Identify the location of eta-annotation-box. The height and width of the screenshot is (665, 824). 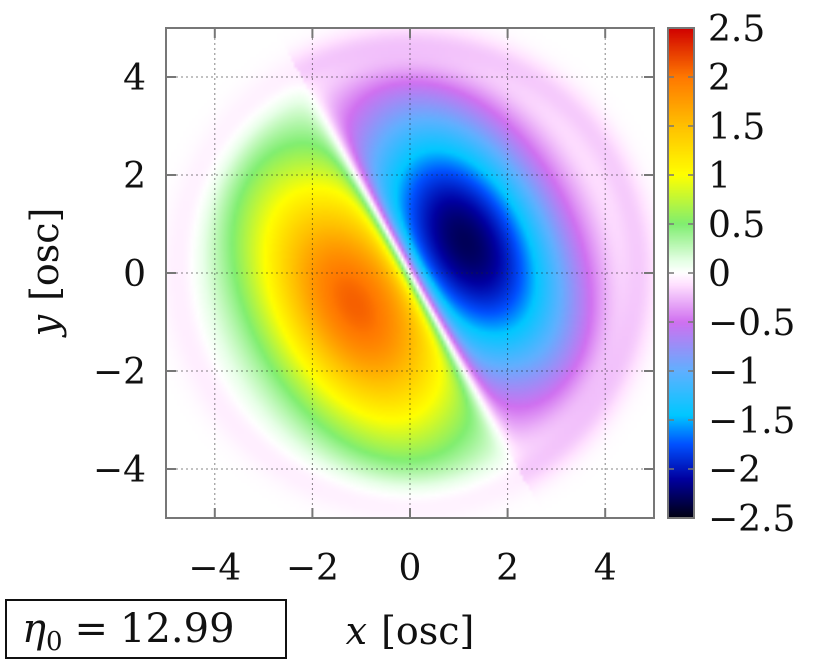
(146, 629).